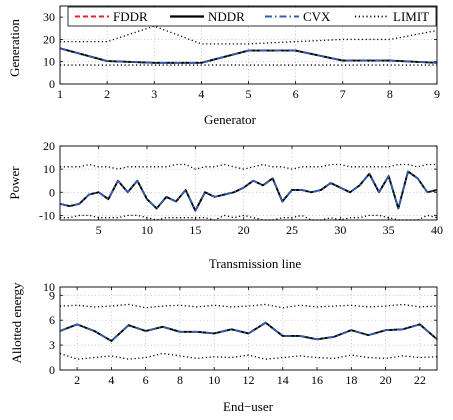 This screenshot has height=420, width=453. Describe the element at coordinates (49, 17) in the screenshot. I see `y-tick-label: 30` at that location.